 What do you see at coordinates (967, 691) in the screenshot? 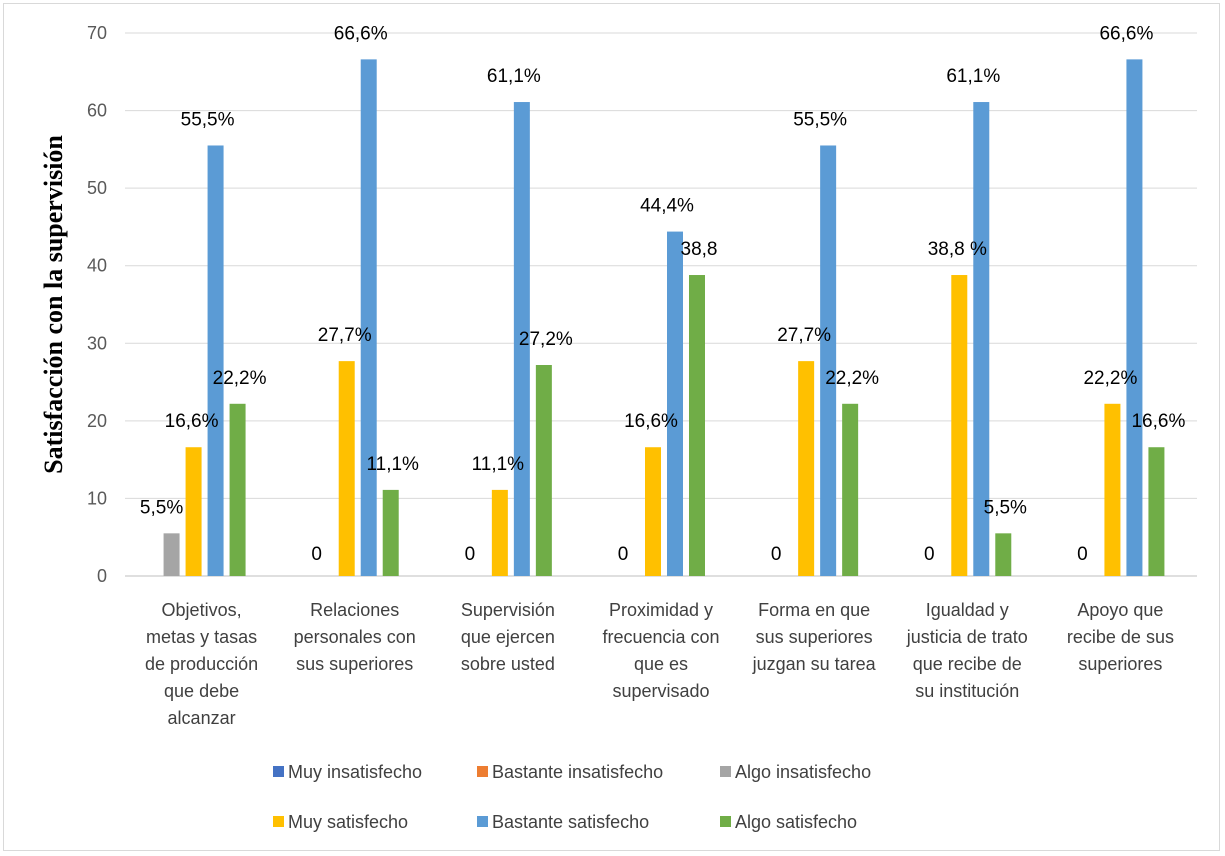
I see `x-category-label-line: su institución` at bounding box center [967, 691].